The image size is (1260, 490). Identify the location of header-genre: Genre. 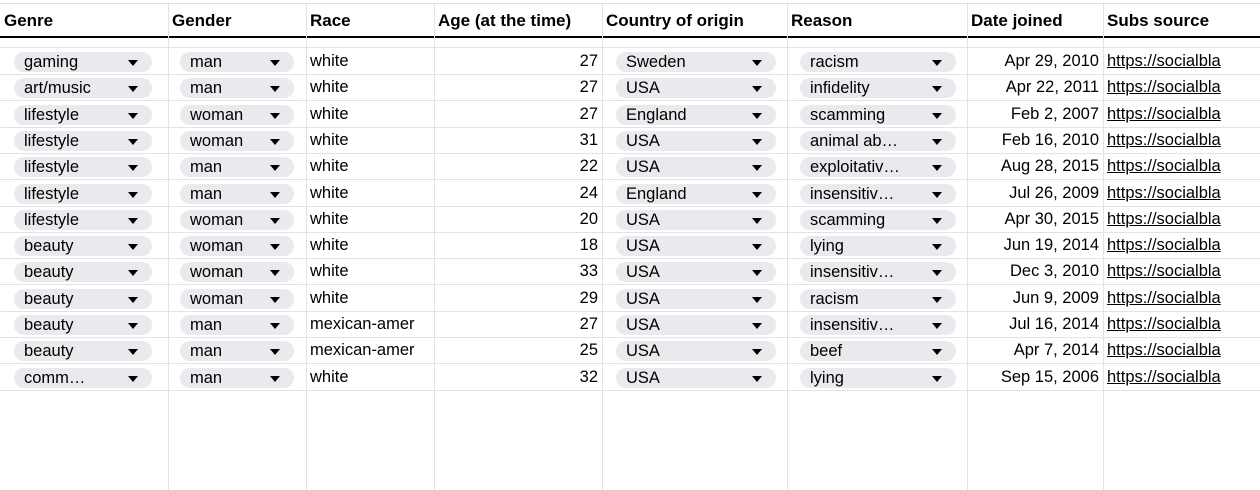
(29, 20).